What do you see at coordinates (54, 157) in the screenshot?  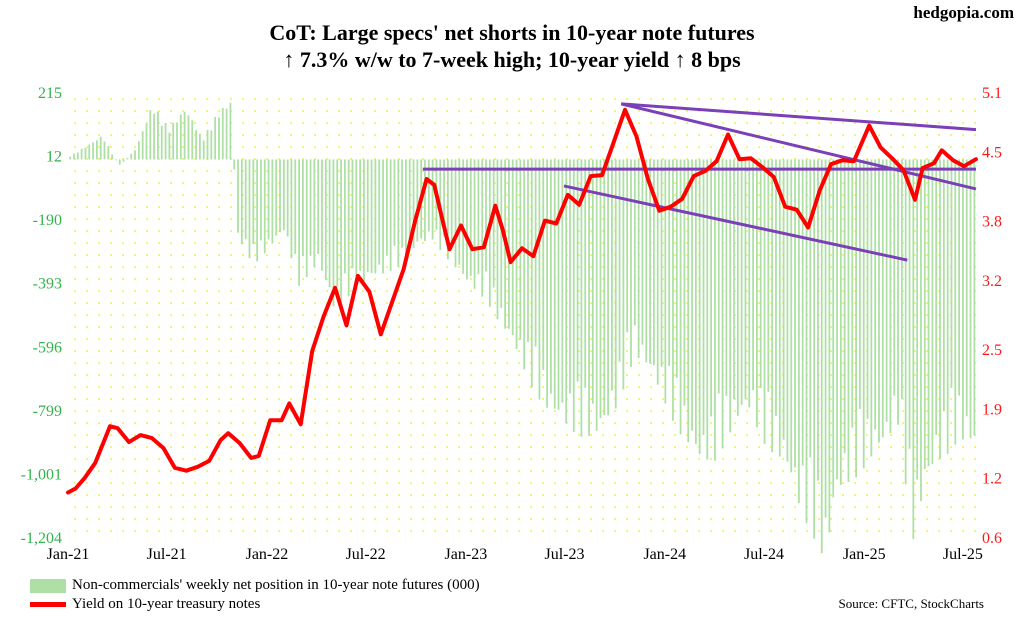 I see `left-axis-tick-label: 12` at bounding box center [54, 157].